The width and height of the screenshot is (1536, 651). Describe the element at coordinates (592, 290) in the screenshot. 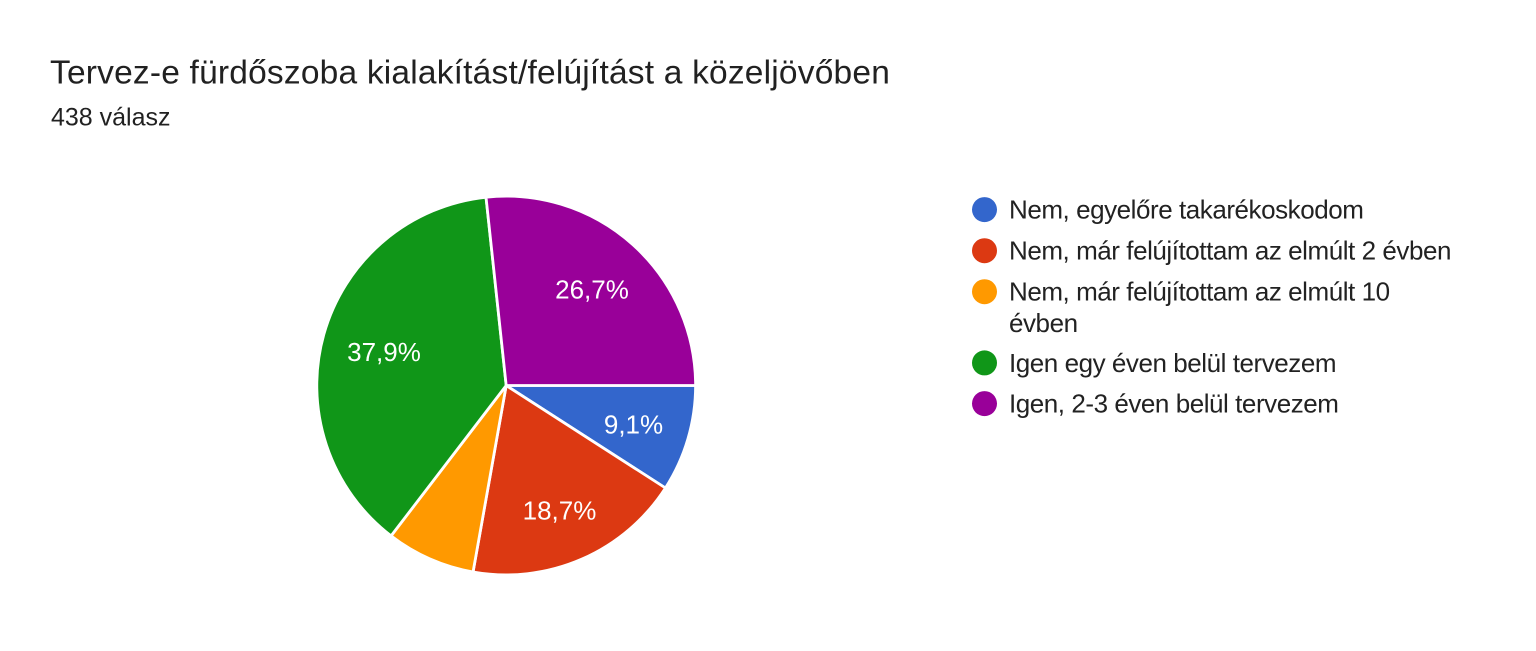

I see `svg-text: 26,7%` at that location.